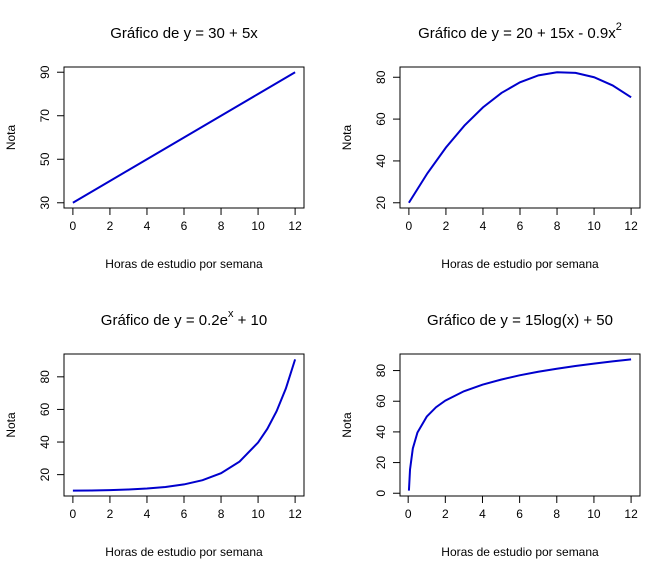  What do you see at coordinates (164, 320) in the screenshot?
I see `title-part: Gráfico de y = 0.2e` at bounding box center [164, 320].